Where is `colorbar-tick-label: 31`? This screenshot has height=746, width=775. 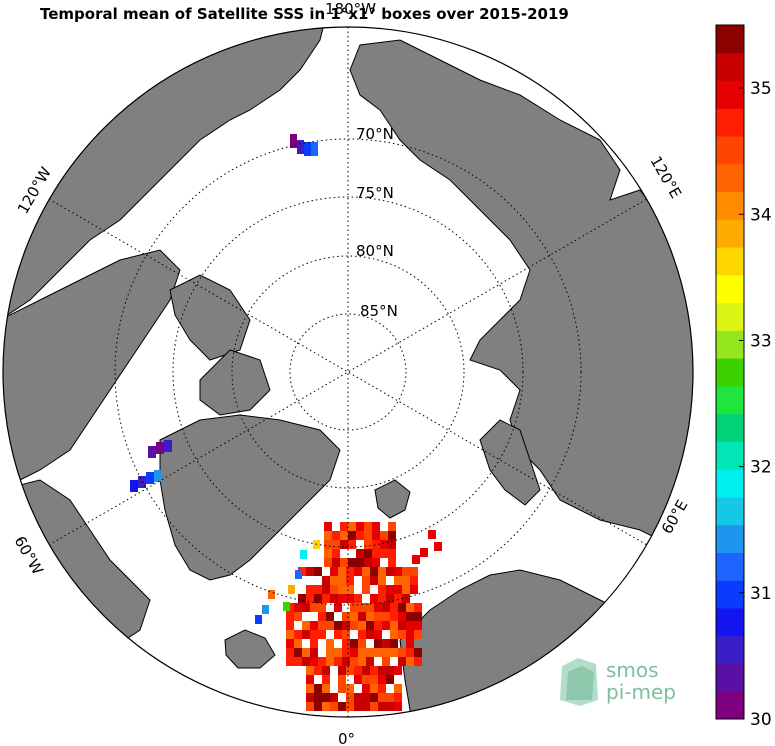
colorbar-tick-label: 31 is located at coordinates (761, 594).